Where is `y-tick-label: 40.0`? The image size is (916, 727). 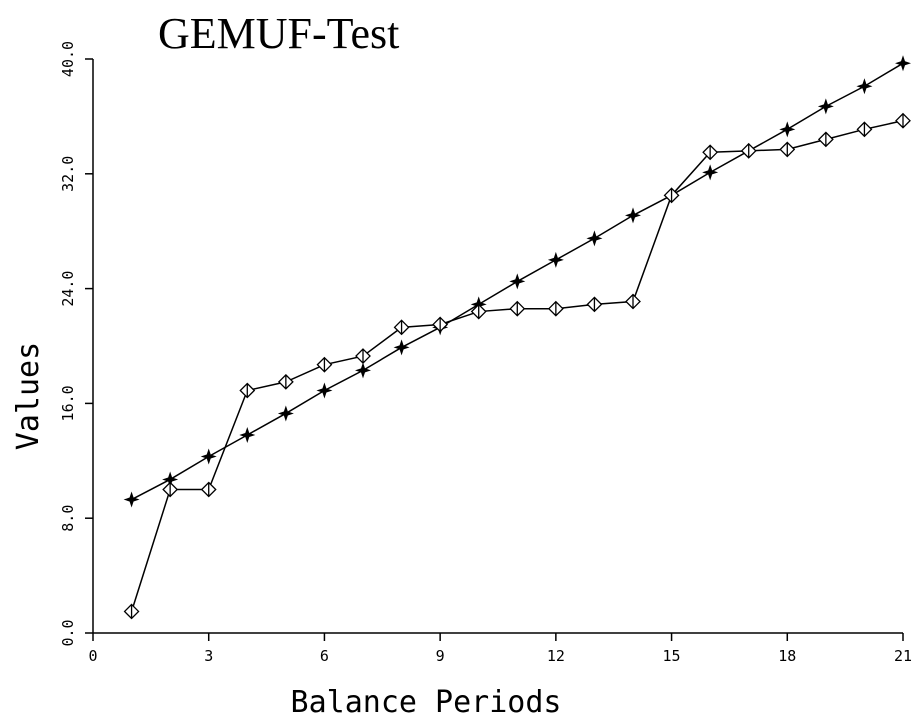
y-tick-label: 40.0 is located at coordinates (68, 59).